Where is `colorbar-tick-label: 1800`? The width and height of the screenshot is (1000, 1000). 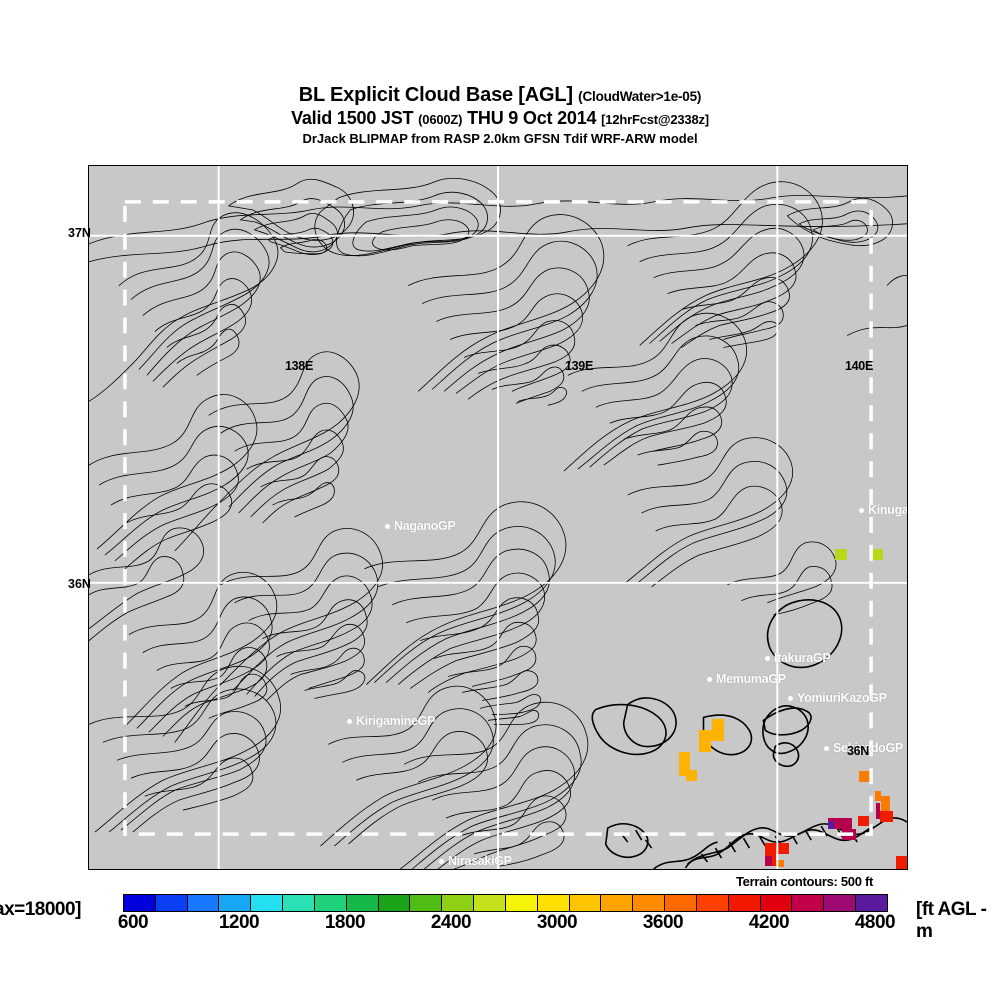 colorbar-tick-label: 1800 is located at coordinates (345, 922).